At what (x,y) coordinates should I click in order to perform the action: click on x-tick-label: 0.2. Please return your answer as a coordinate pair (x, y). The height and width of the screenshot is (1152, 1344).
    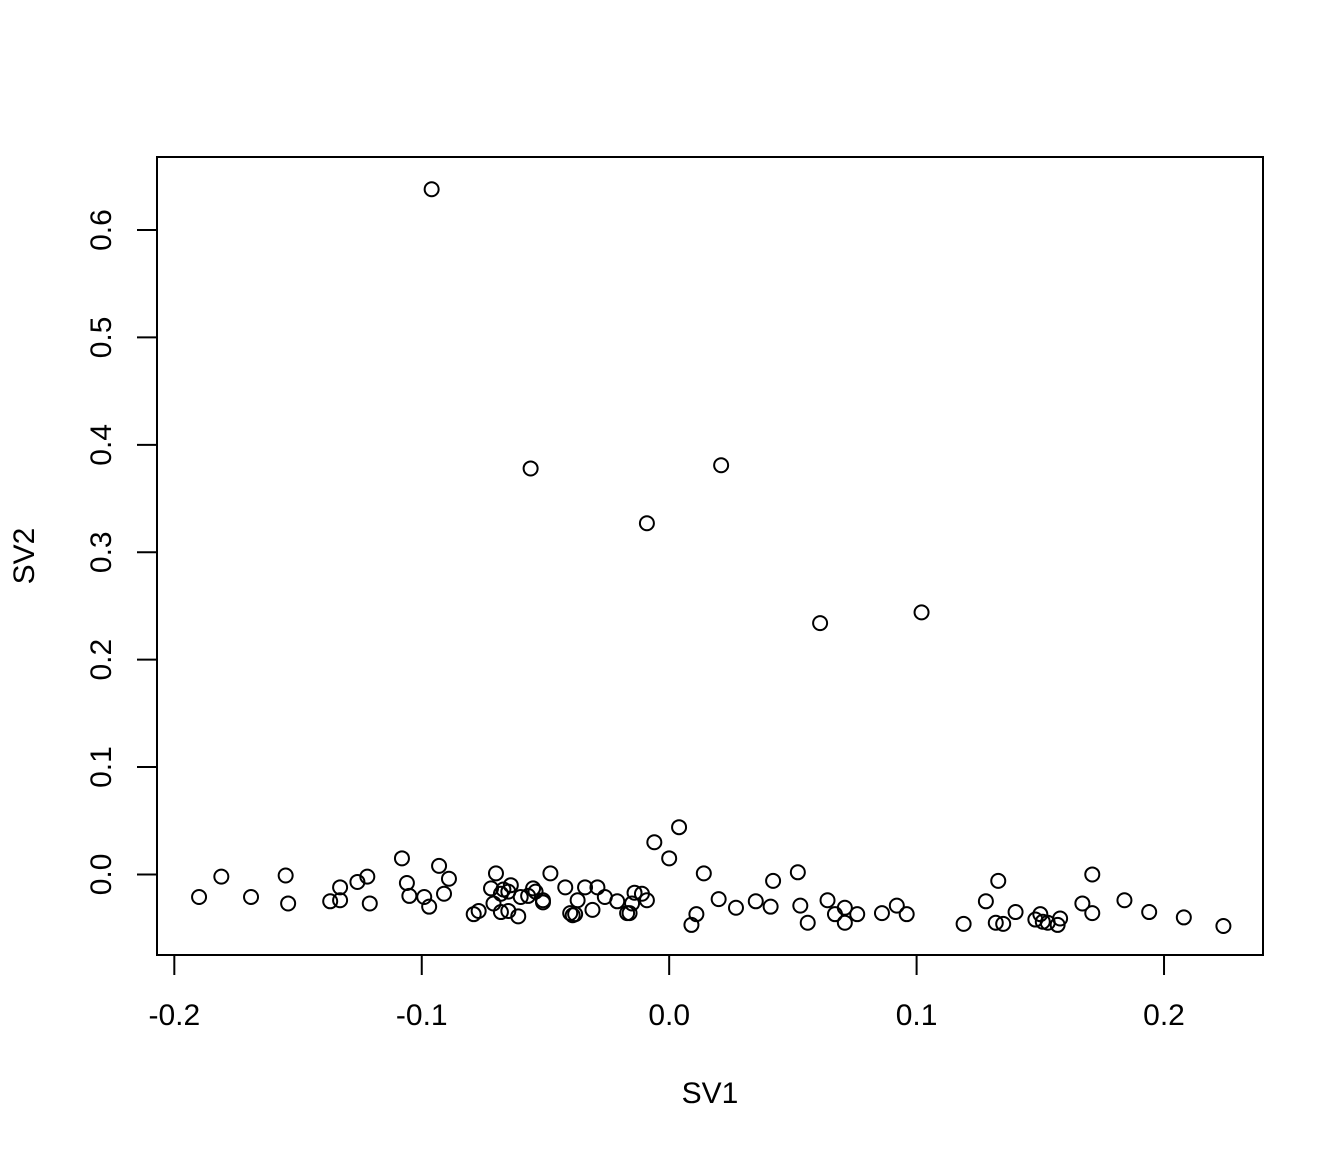
    Looking at the image, I should click on (1164, 1015).